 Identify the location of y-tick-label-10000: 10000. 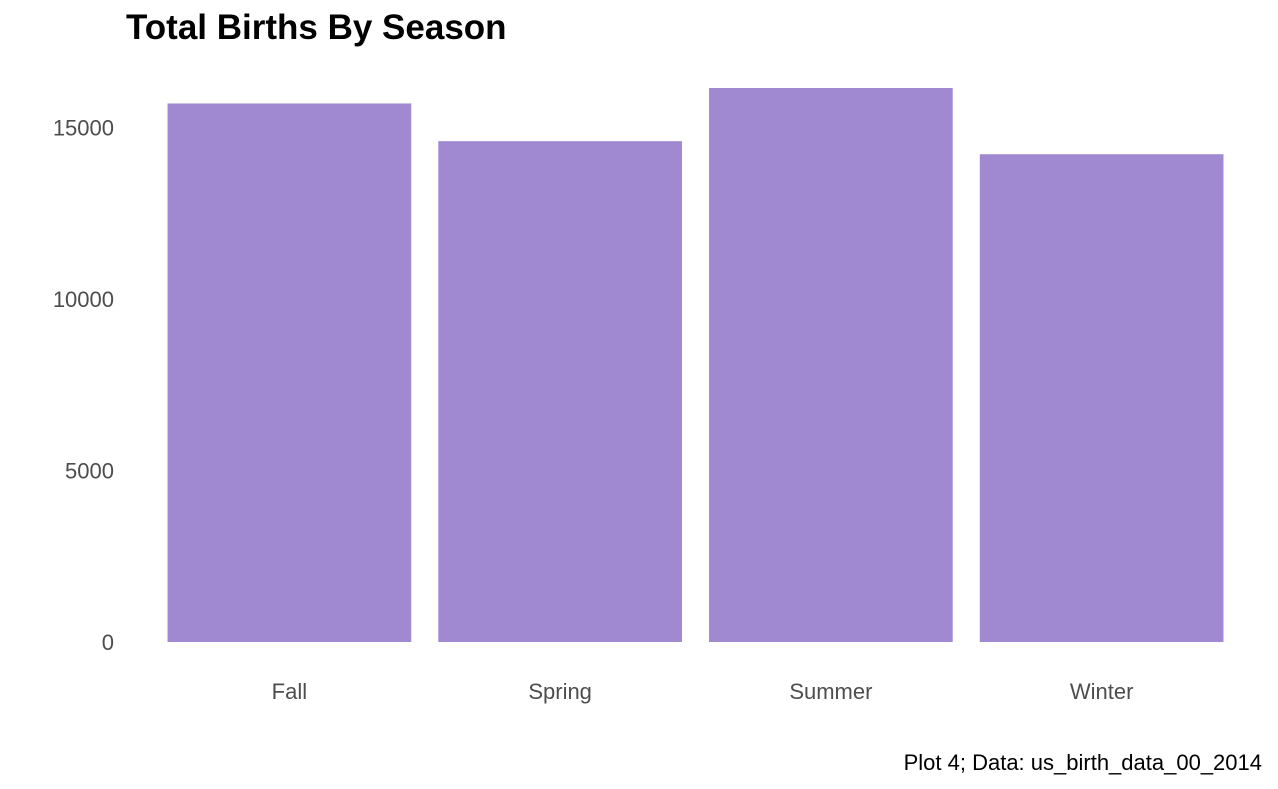
(83, 299).